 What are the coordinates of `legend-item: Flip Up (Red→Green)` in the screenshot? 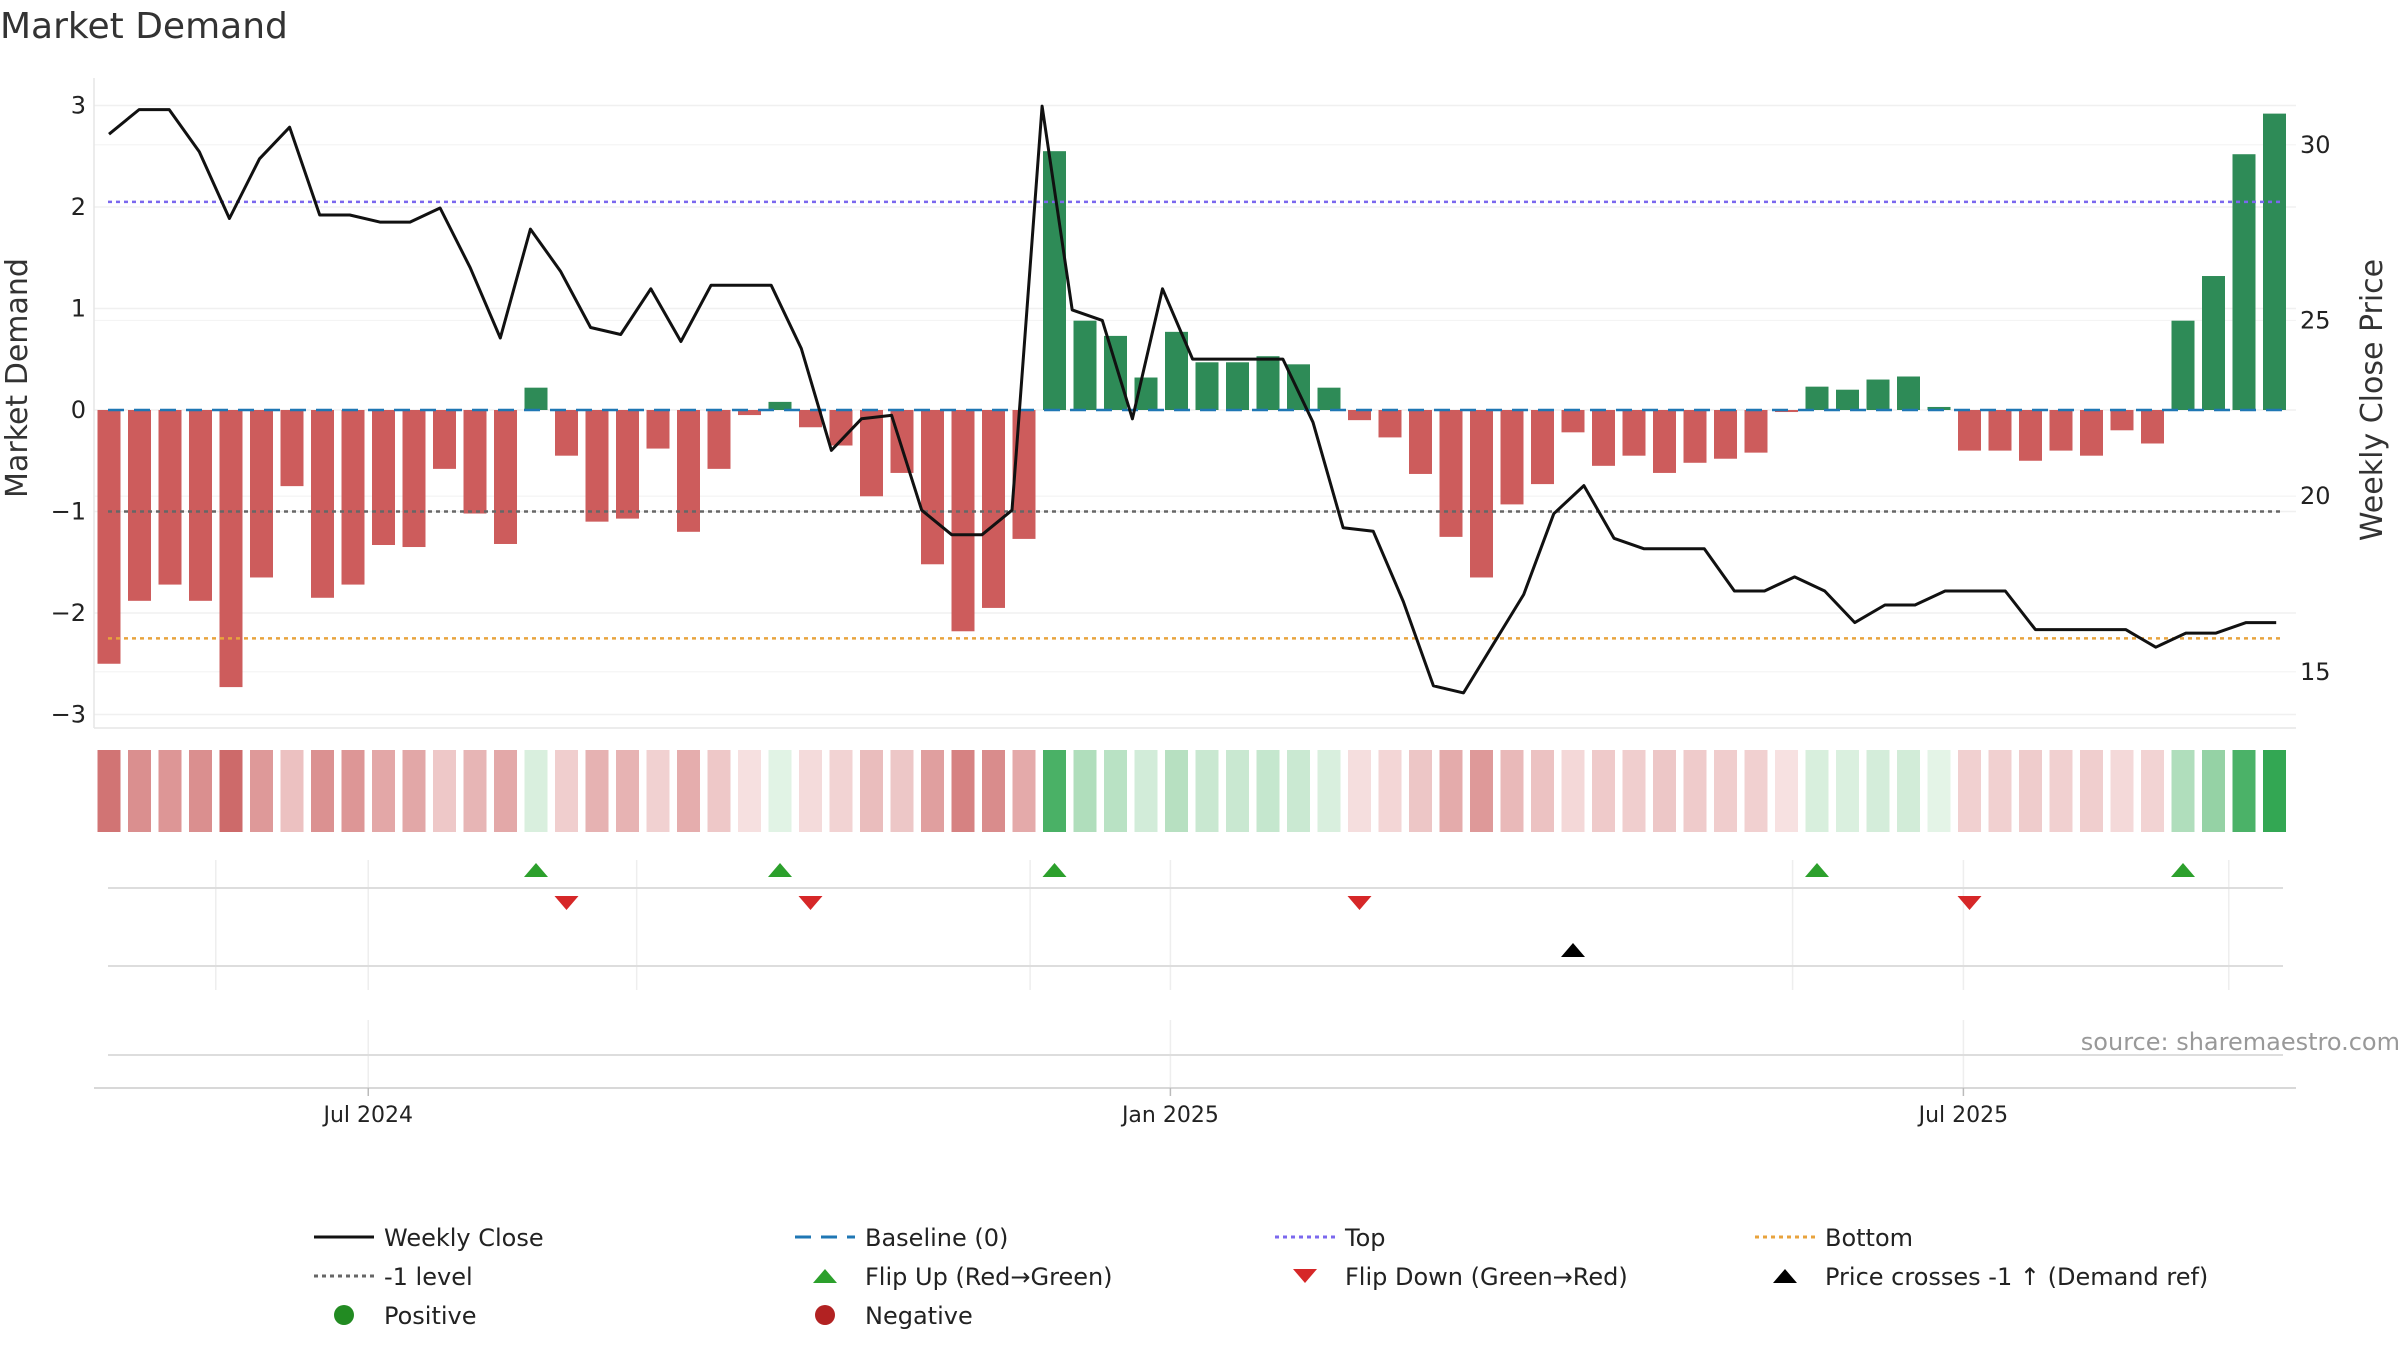 It's located at (963, 1277).